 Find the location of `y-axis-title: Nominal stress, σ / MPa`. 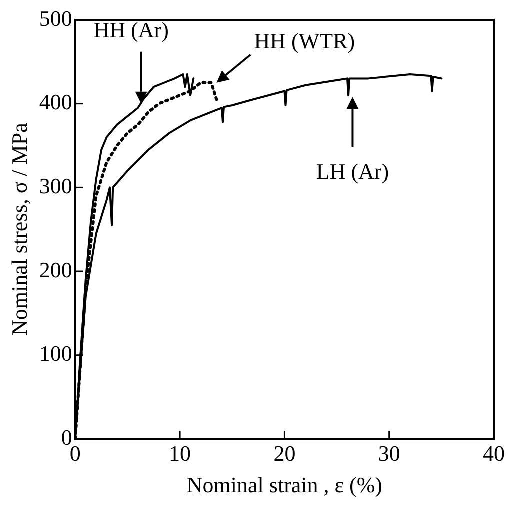

y-axis-title: Nominal stress, σ / MPa is located at coordinates (19, 229).